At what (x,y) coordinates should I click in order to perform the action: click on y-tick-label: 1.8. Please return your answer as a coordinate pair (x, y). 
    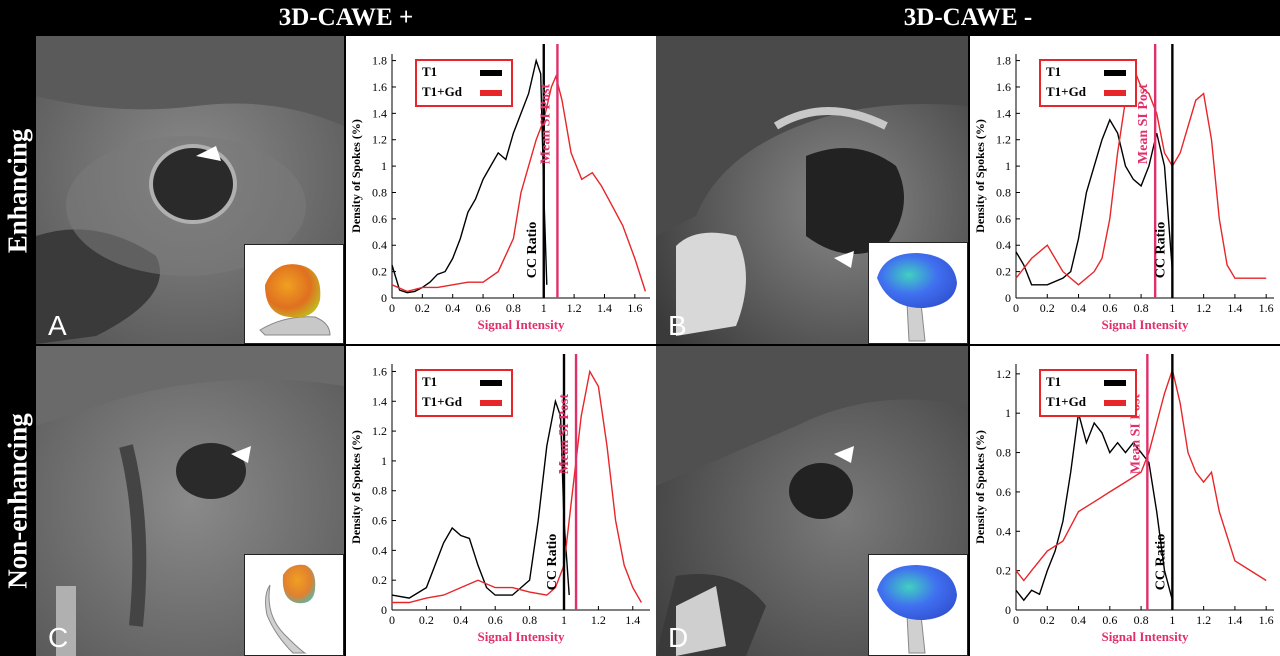
    Looking at the image, I should click on (1003, 61).